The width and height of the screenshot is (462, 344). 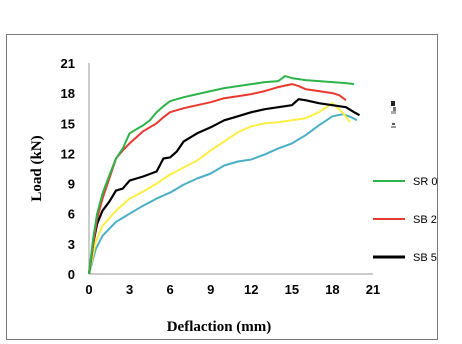 I want to click on x-tick-label: 21, so click(x=373, y=289).